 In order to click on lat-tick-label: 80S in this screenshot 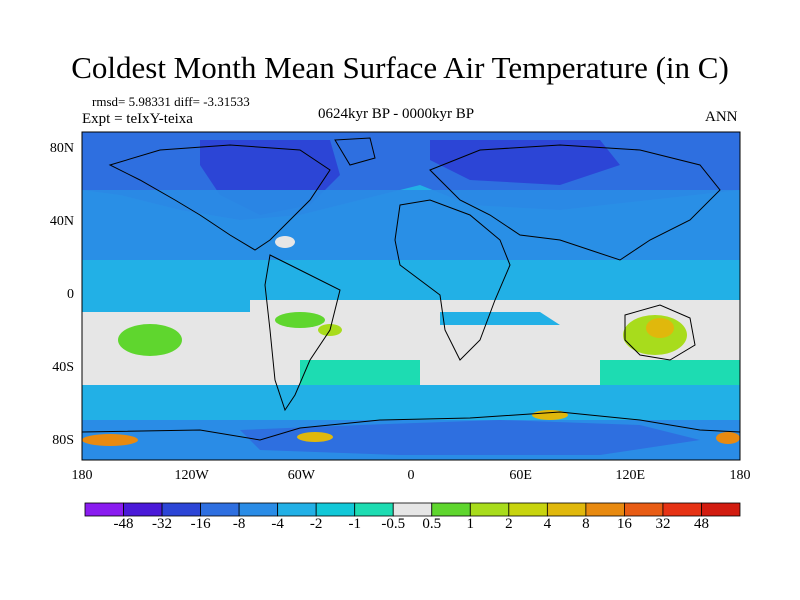, I will do `click(63, 440)`.